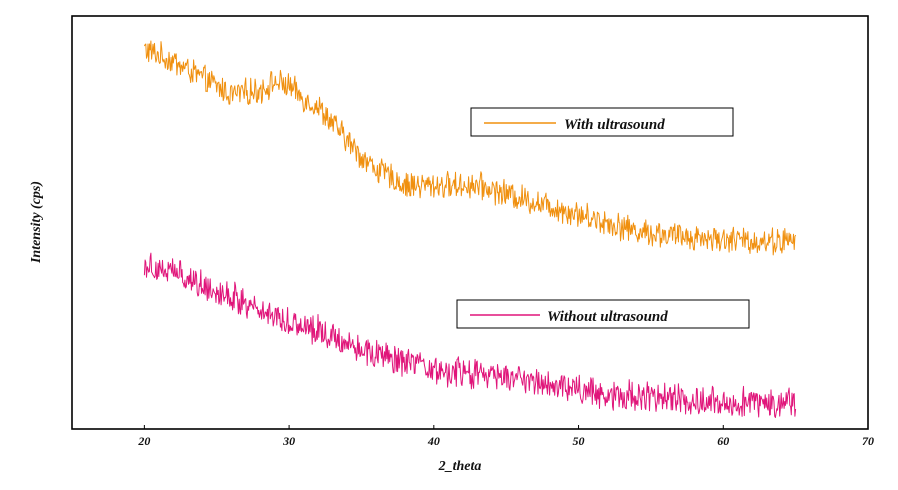  What do you see at coordinates (143, 441) in the screenshot?
I see `x-tick-label: 20` at bounding box center [143, 441].